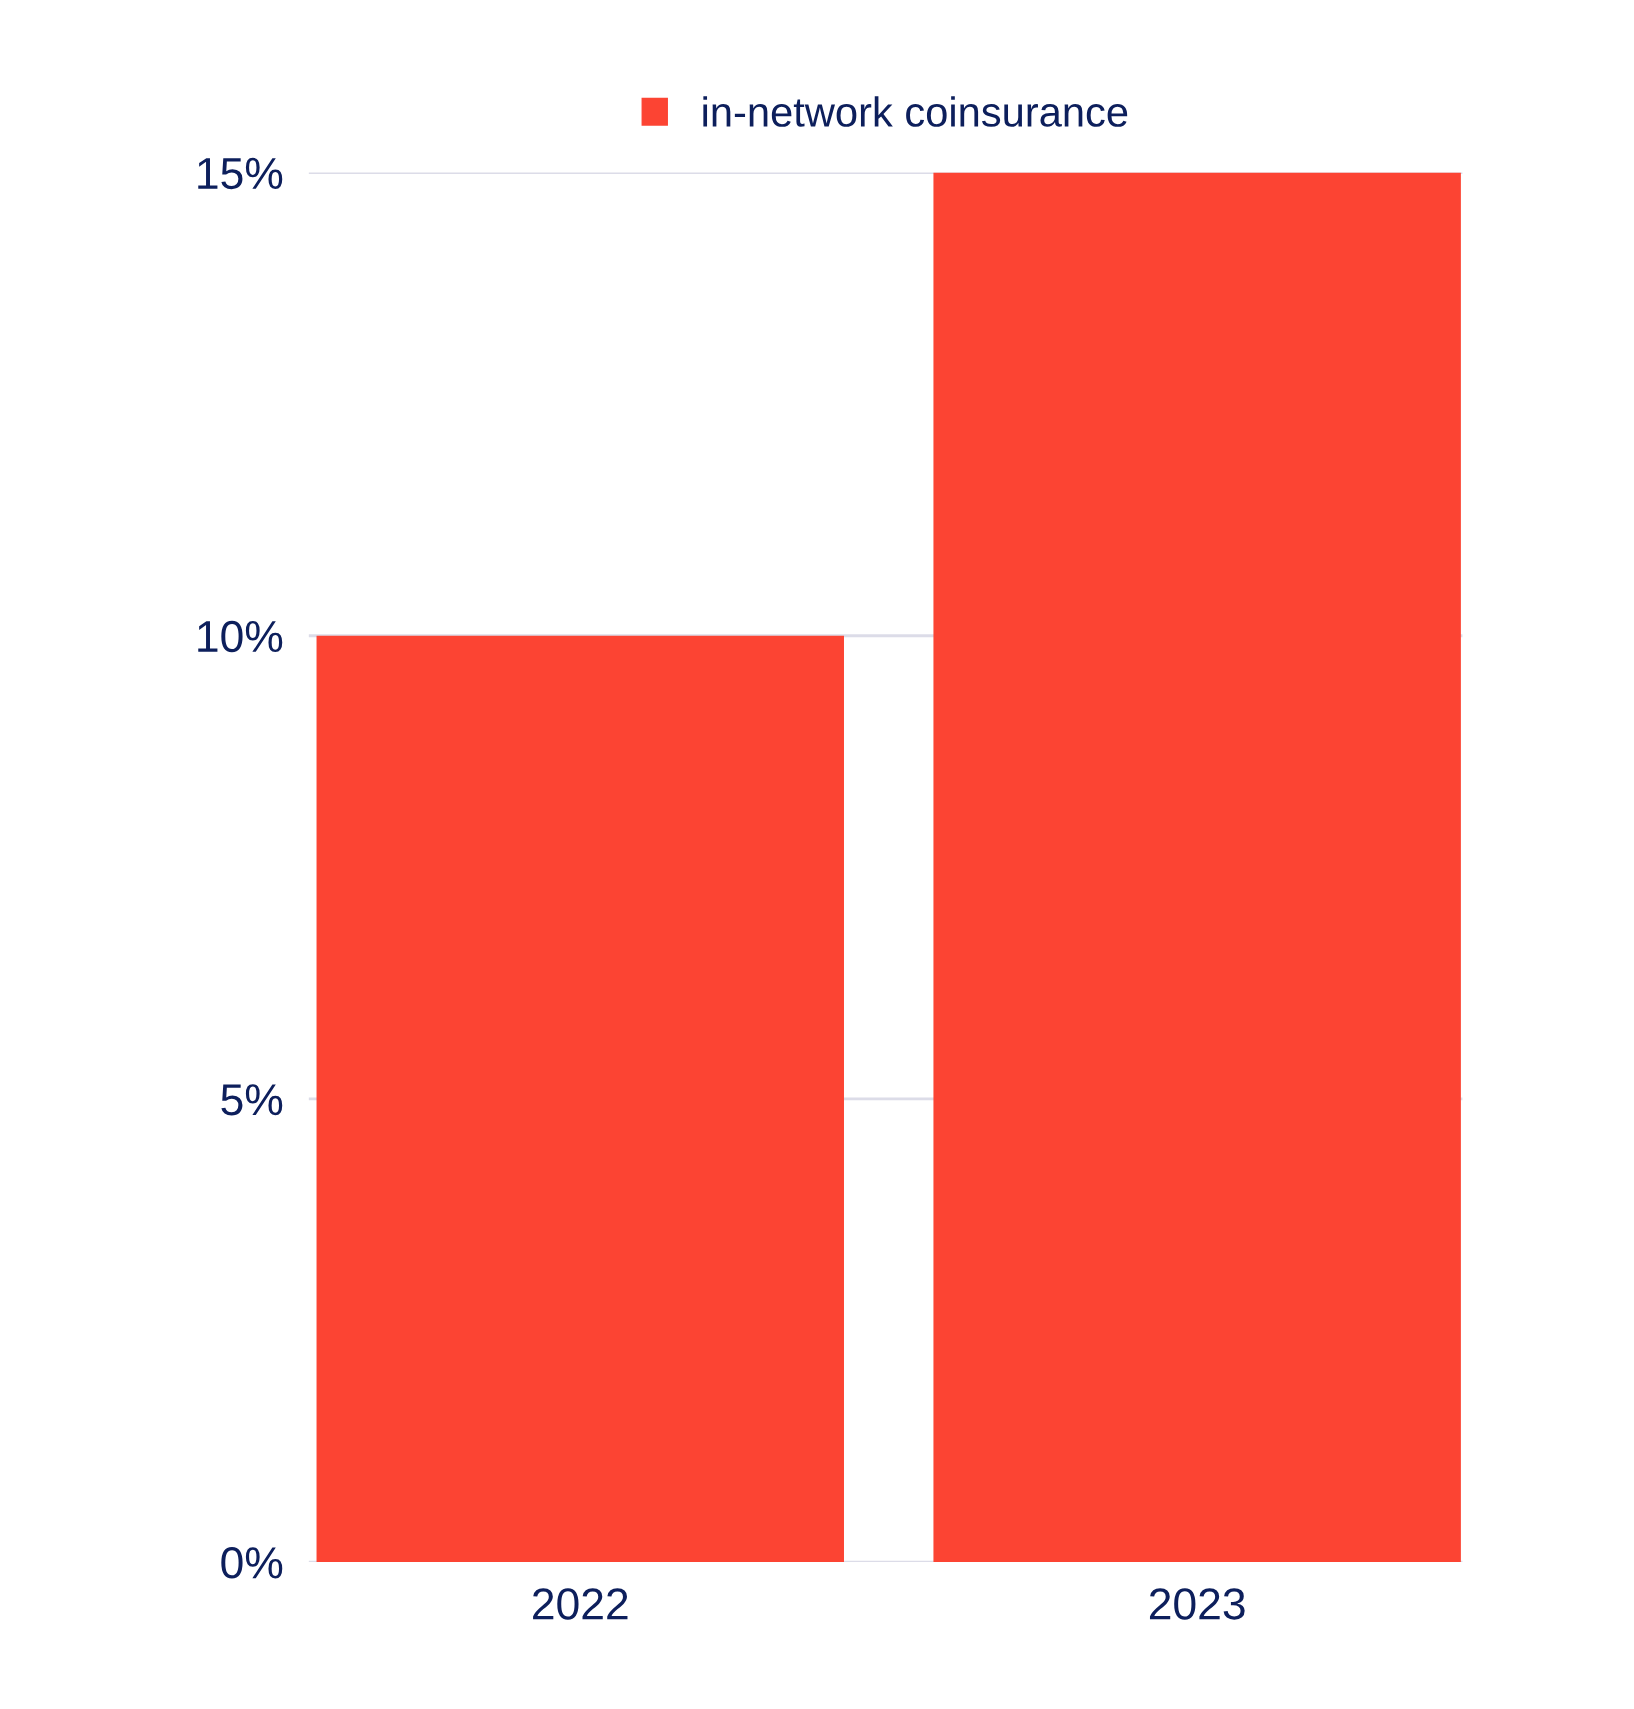  Describe the element at coordinates (240, 173) in the screenshot. I see `y-tick-label: 15%` at that location.